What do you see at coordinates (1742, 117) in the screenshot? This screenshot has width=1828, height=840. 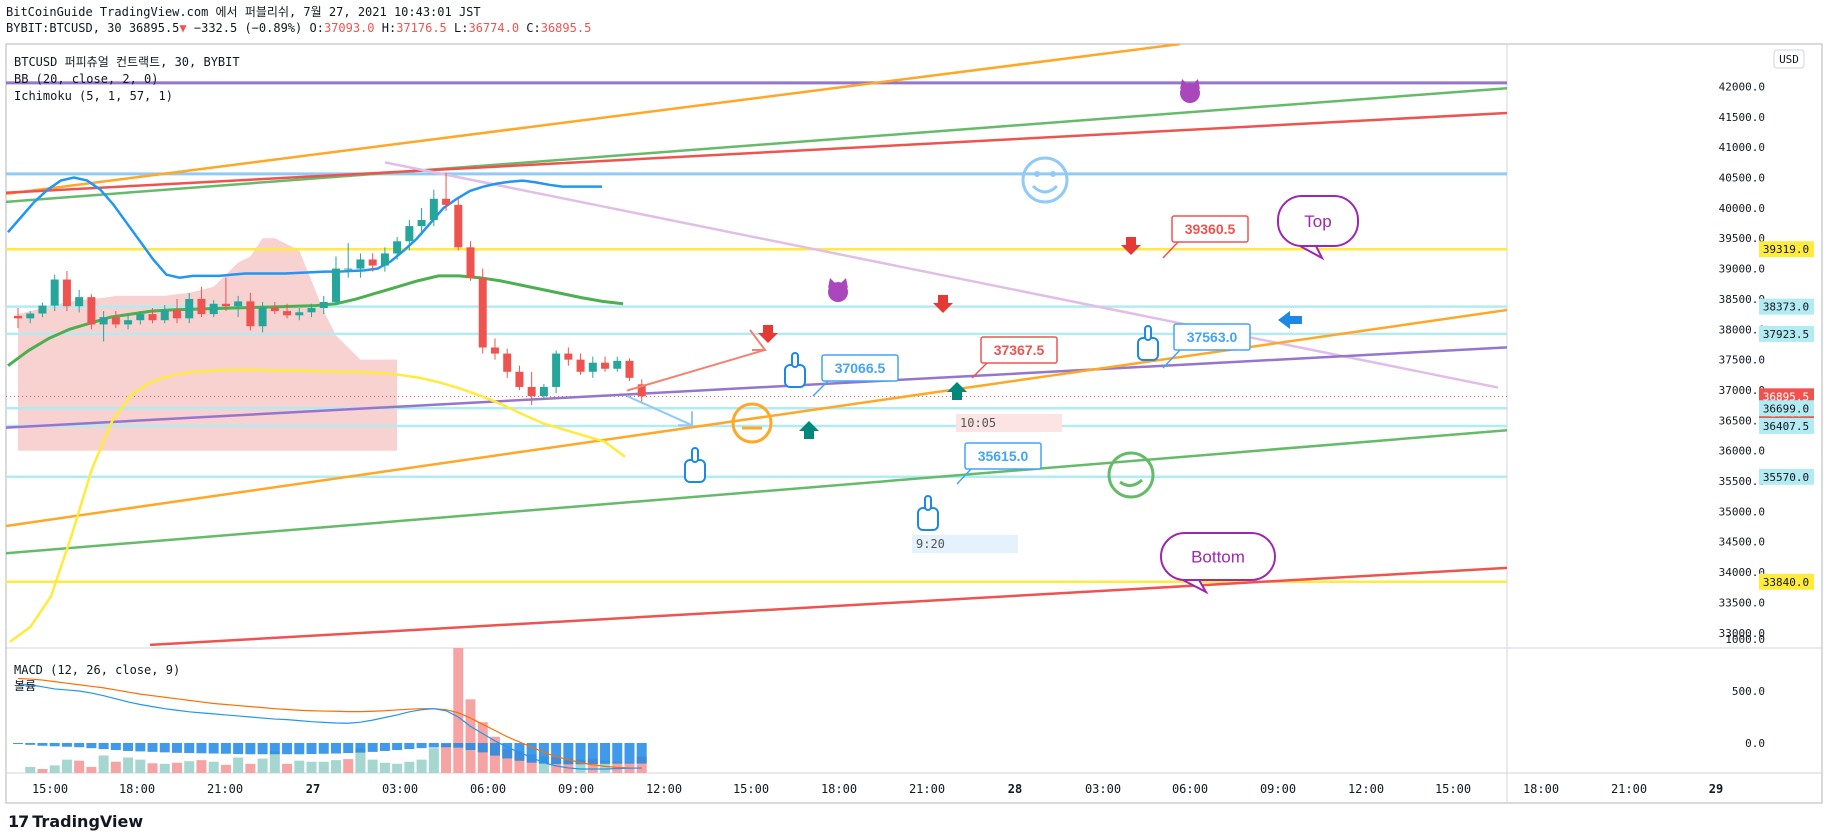 I see `price-tick-label: 41500.0` at bounding box center [1742, 117].